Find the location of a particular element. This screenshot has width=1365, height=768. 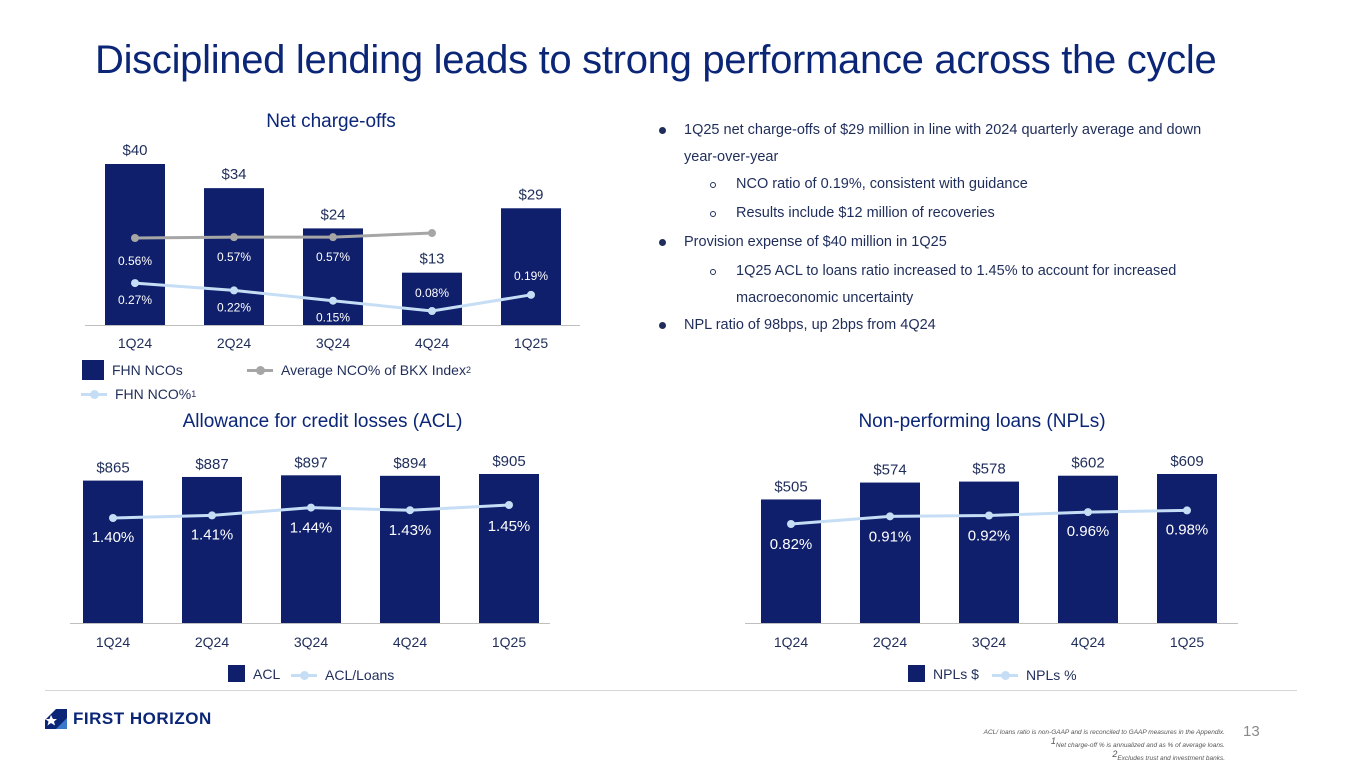

legend-label: FHN NCO% is located at coordinates (153, 394).